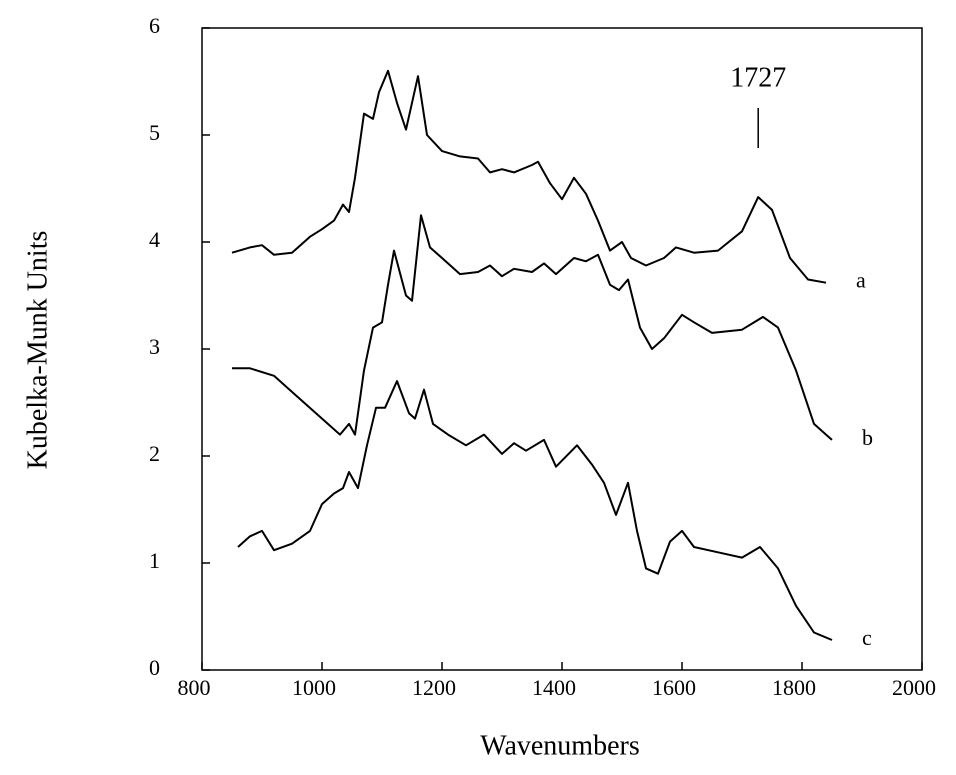 The width and height of the screenshot is (956, 775). I want to click on y-tick-label: 0, so click(154, 667).